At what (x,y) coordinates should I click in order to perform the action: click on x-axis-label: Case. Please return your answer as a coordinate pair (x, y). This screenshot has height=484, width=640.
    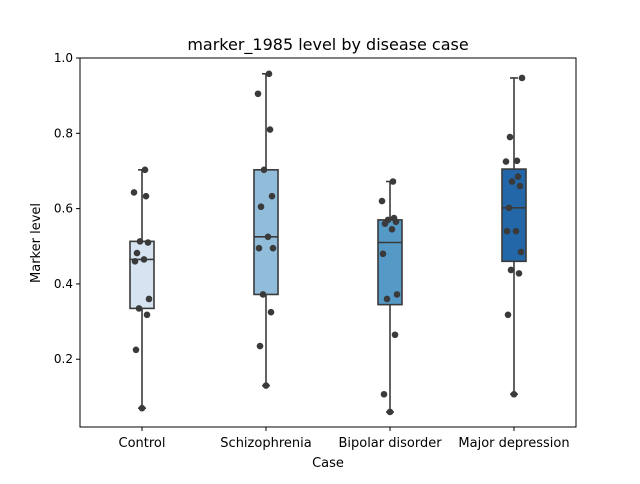
    Looking at the image, I should click on (328, 463).